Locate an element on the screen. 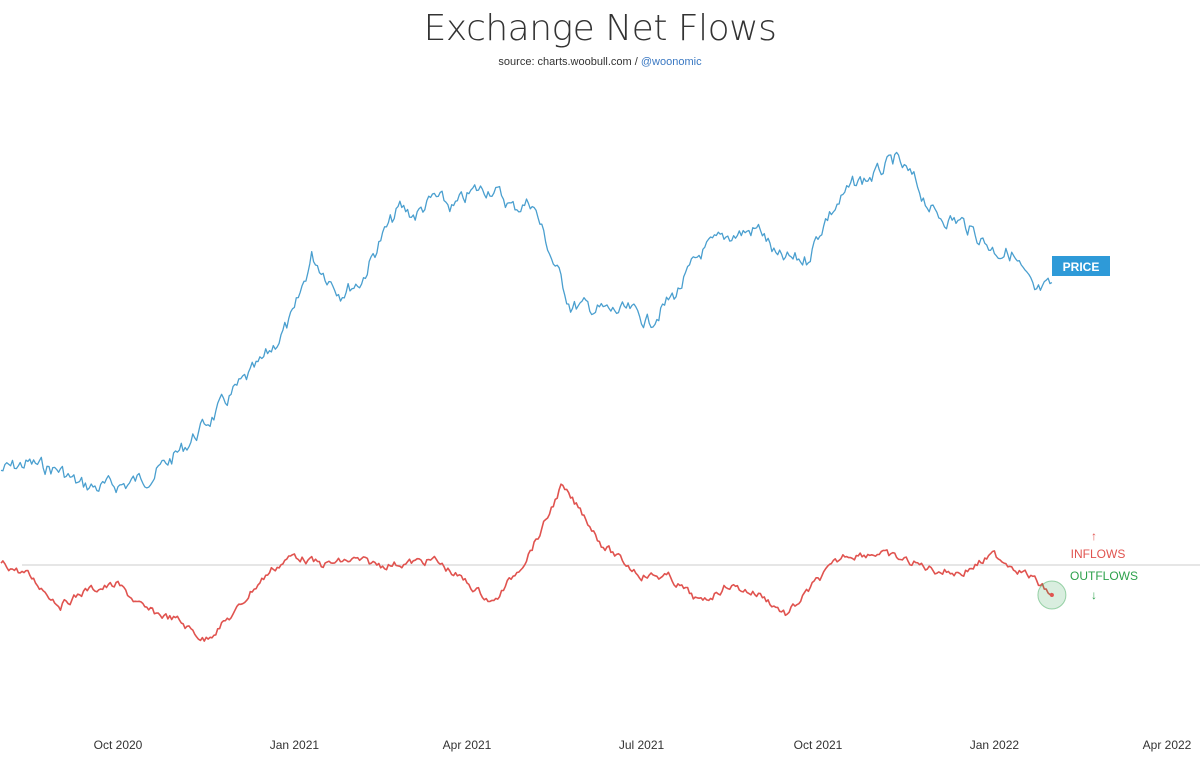 The width and height of the screenshot is (1200, 768). outflows-arrow-icon: ↓ is located at coordinates (1094, 595).